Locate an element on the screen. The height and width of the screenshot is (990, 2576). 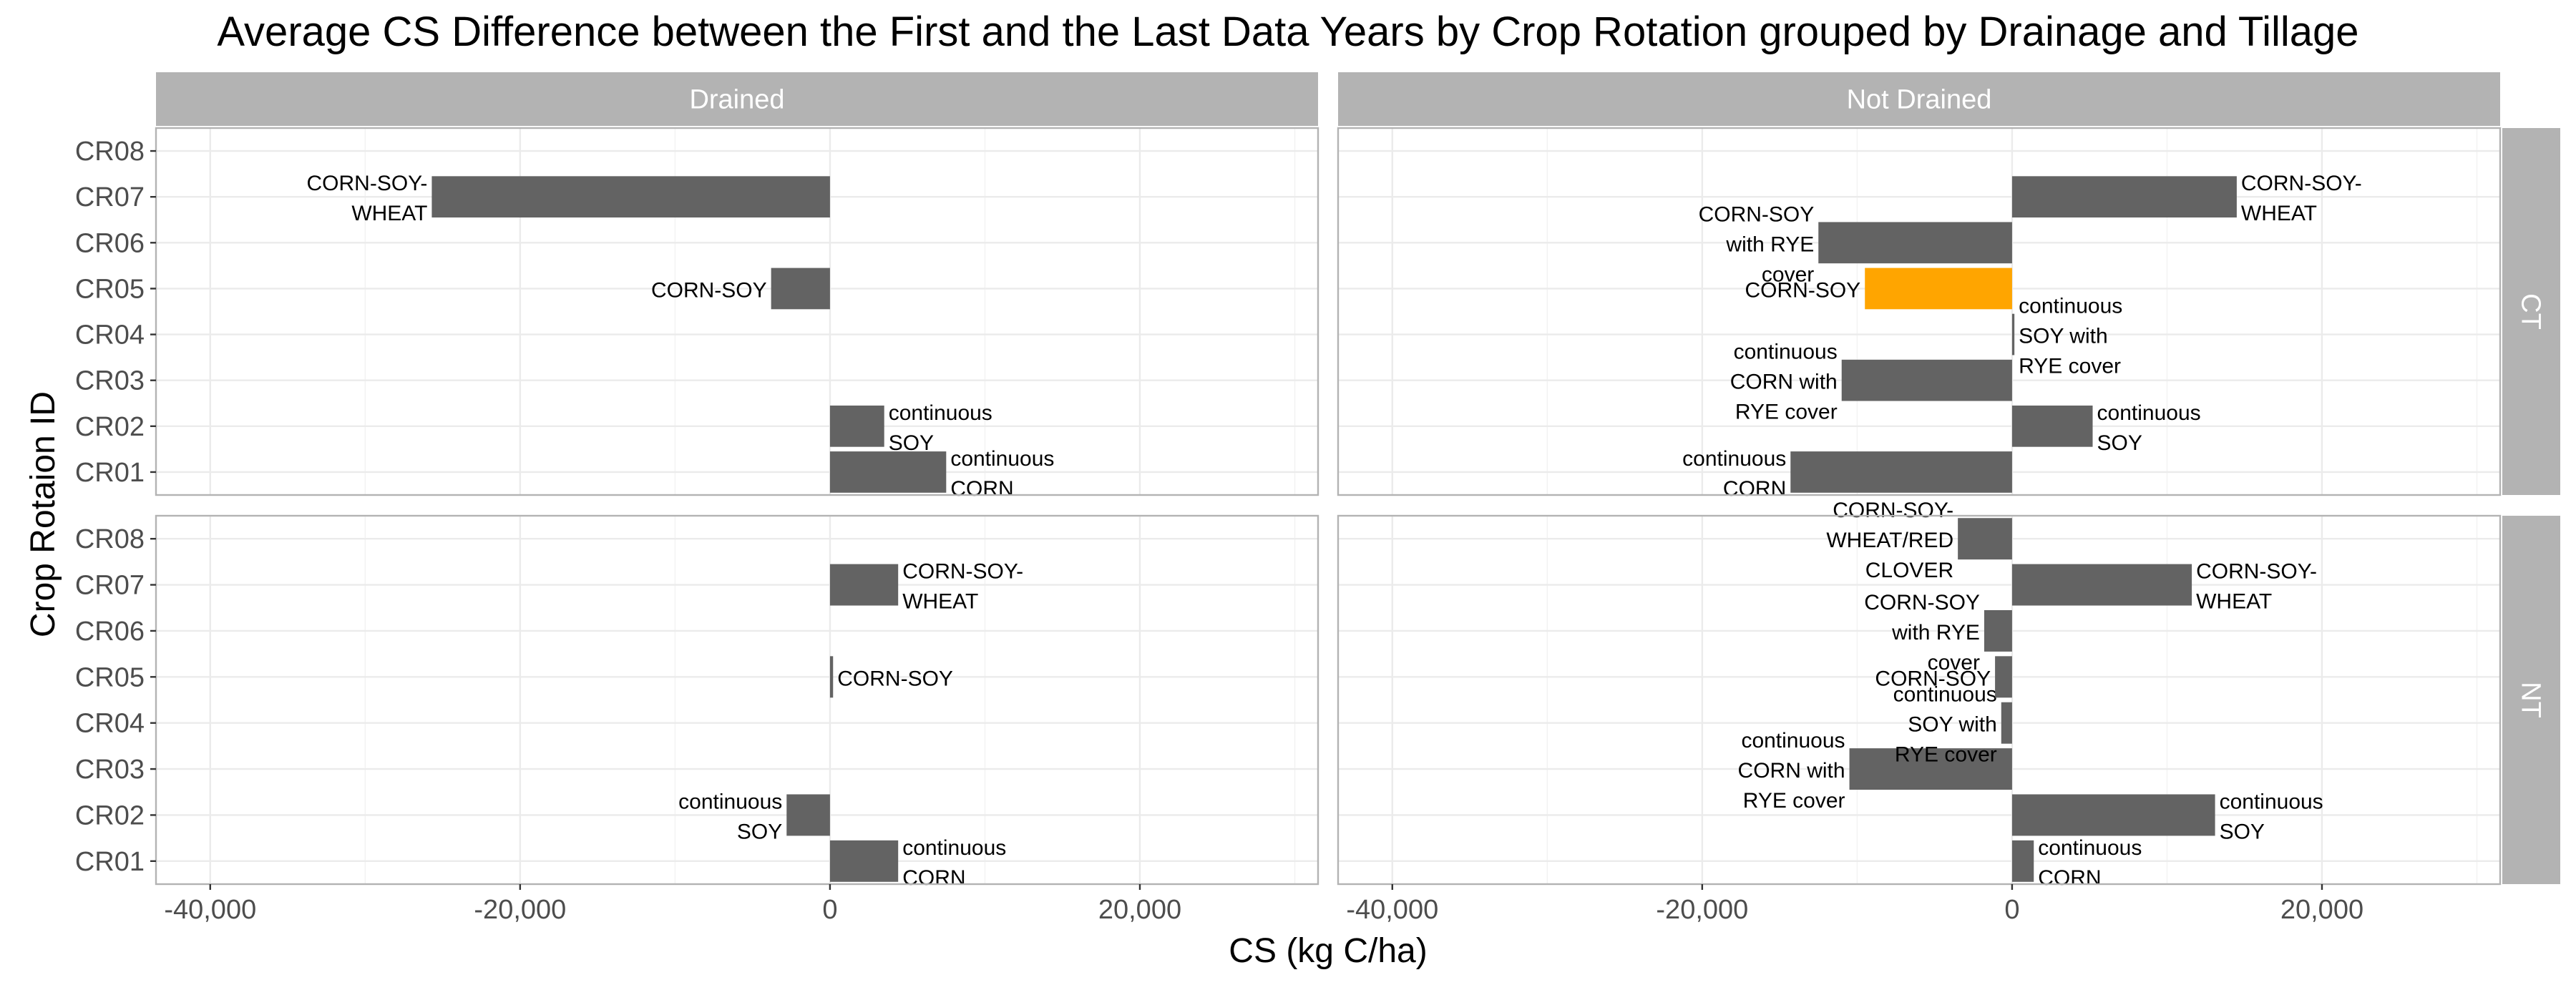
strip-drained is located at coordinates (737, 99).